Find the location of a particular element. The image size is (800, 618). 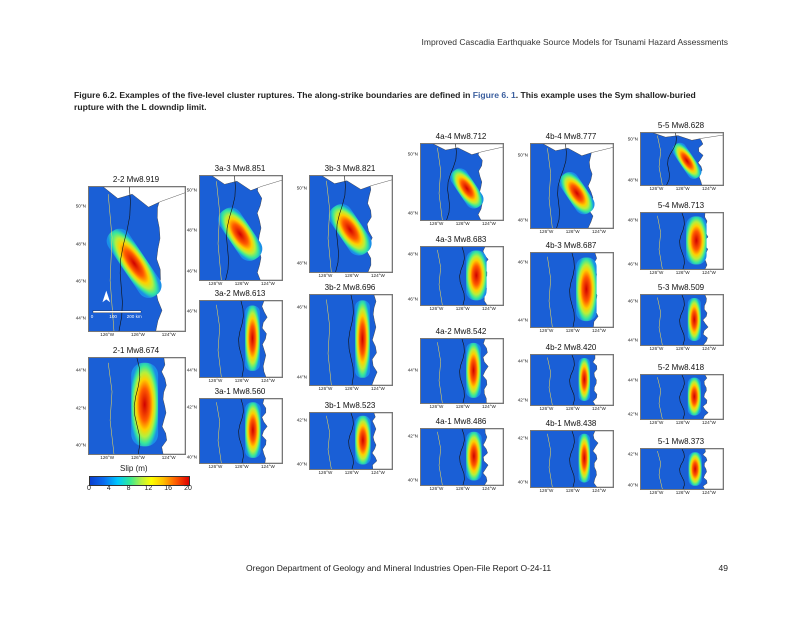

scale-label: 200 km is located at coordinates (134, 317).